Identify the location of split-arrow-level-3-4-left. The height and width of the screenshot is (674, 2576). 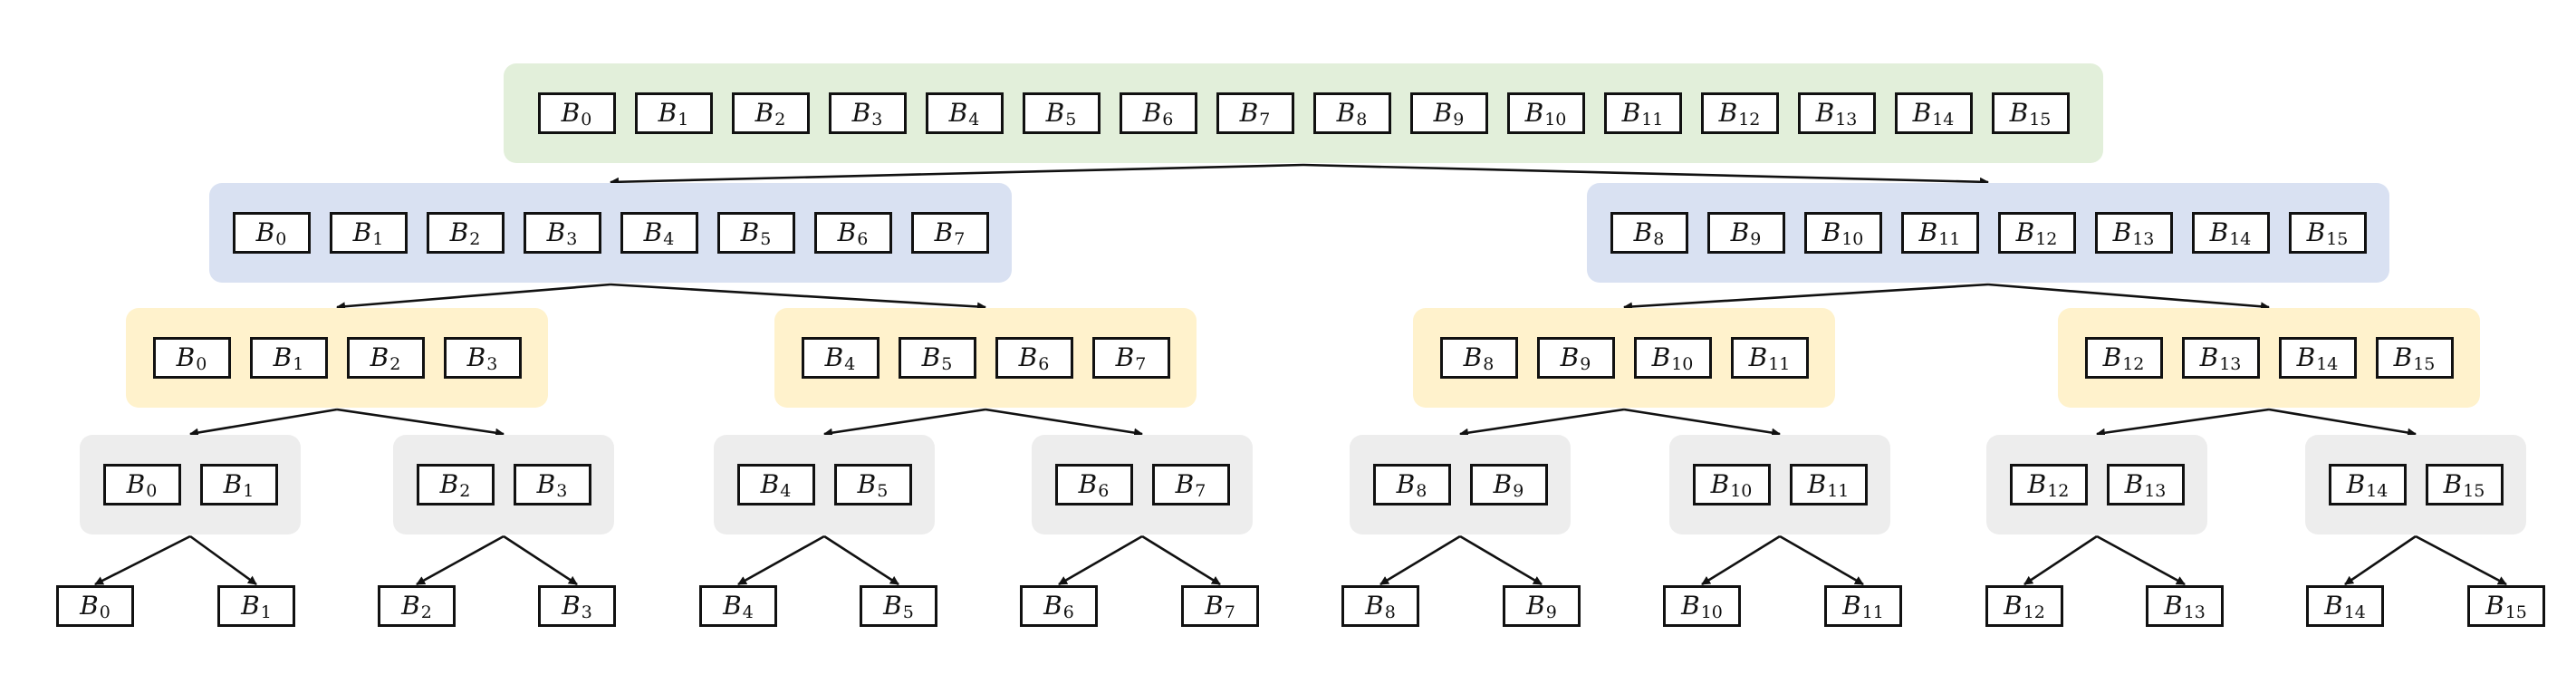
(1420, 560).